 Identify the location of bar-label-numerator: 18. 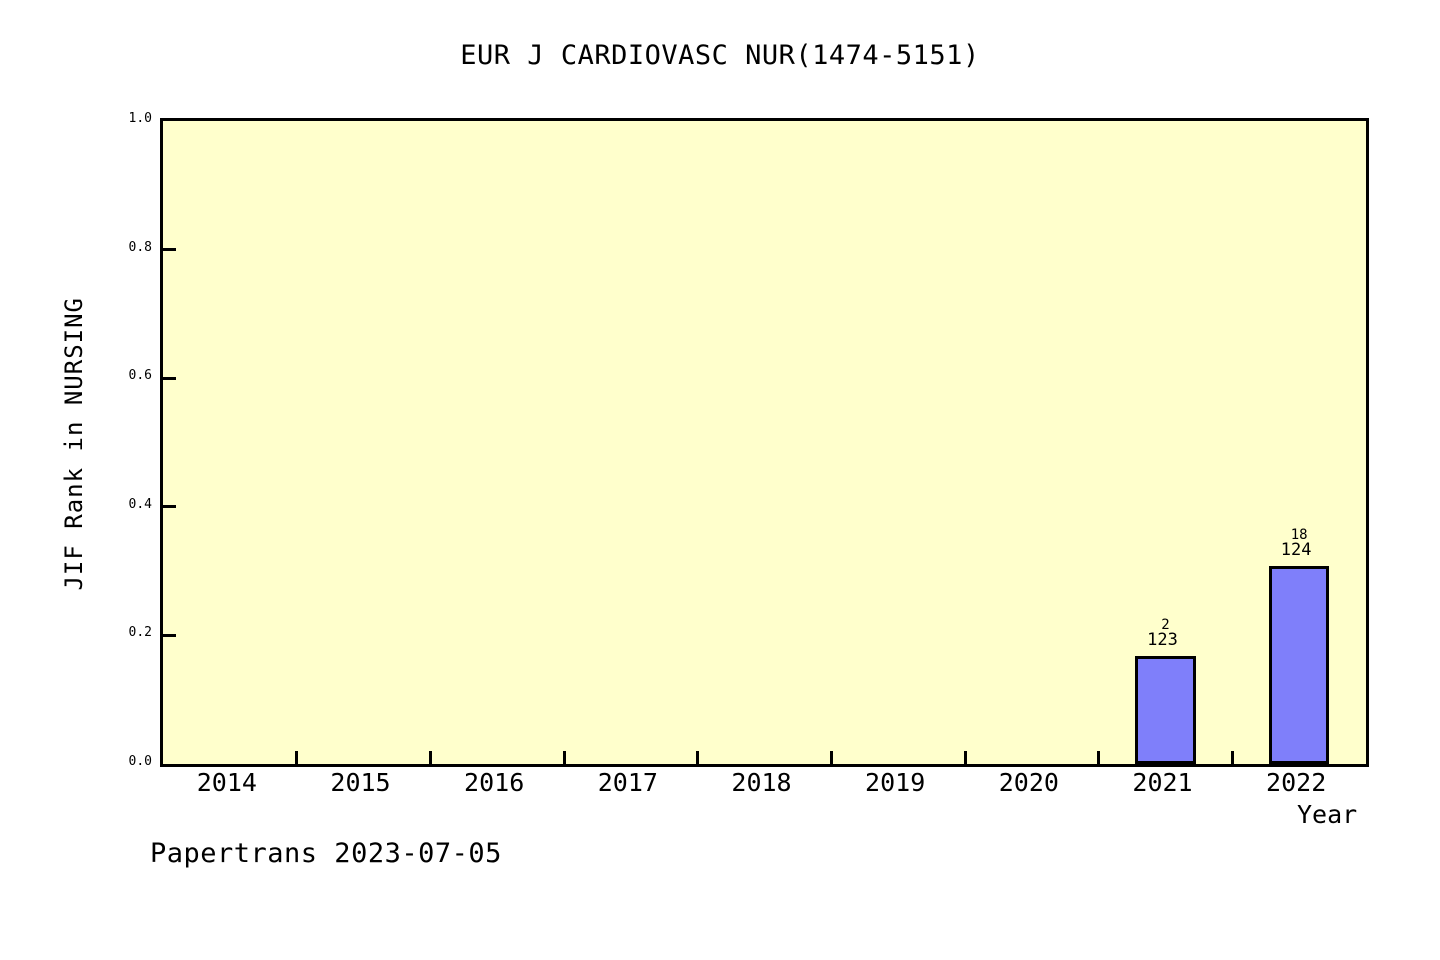
(1299, 534).